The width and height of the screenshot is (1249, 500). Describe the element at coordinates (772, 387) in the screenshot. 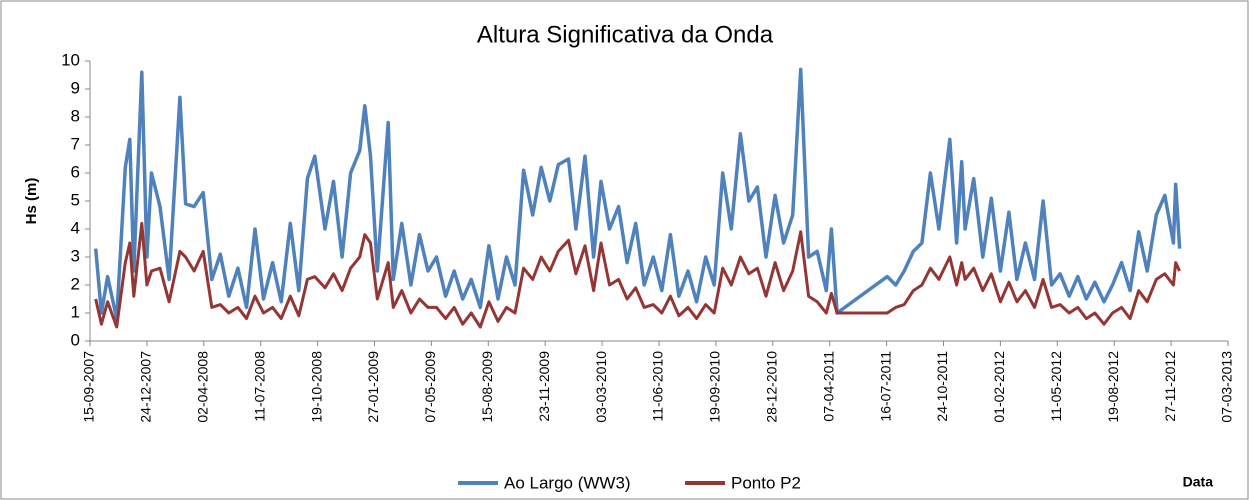

I see `x-tick-label: 28-12-2010` at that location.